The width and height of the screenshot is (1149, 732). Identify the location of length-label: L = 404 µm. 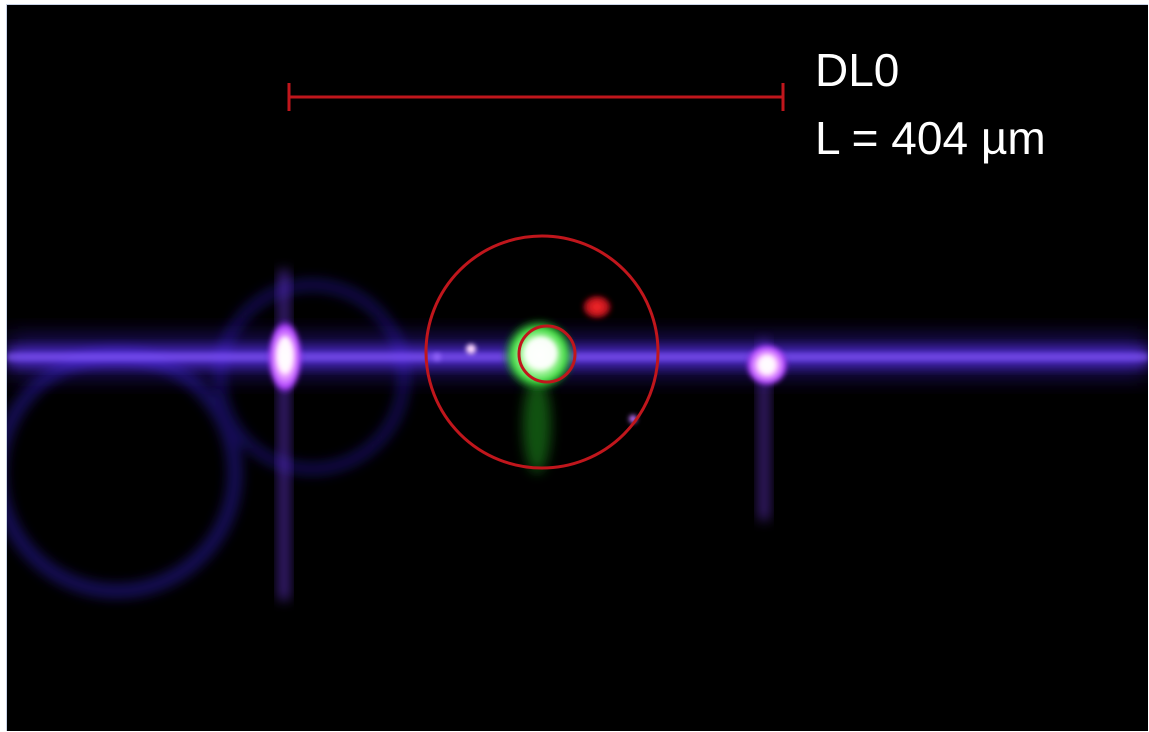
(930, 138).